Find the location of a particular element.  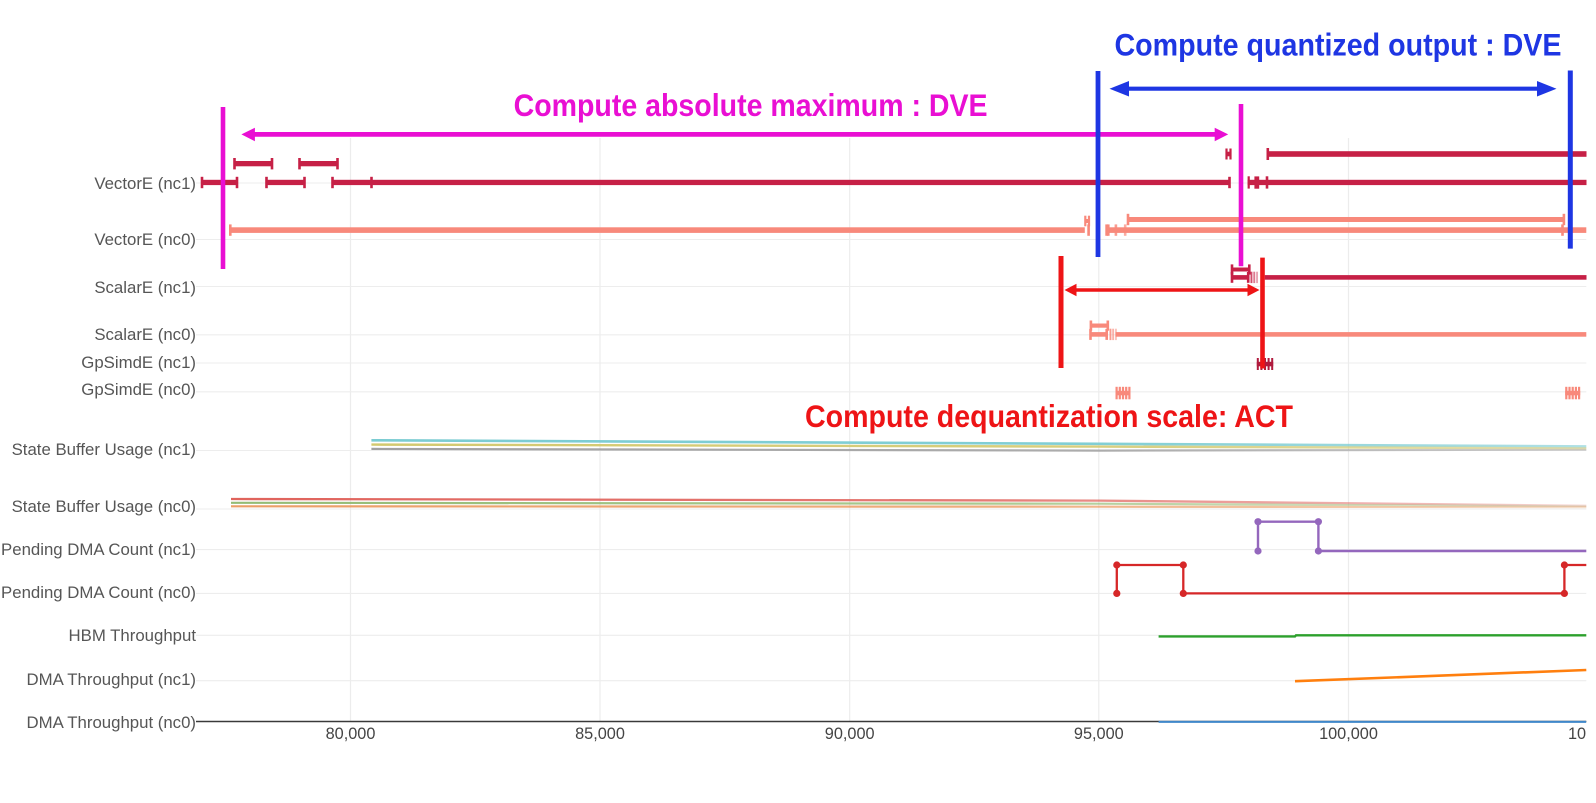

svg-text: Compute absolute maximum : DVE is located at coordinates (751, 105).